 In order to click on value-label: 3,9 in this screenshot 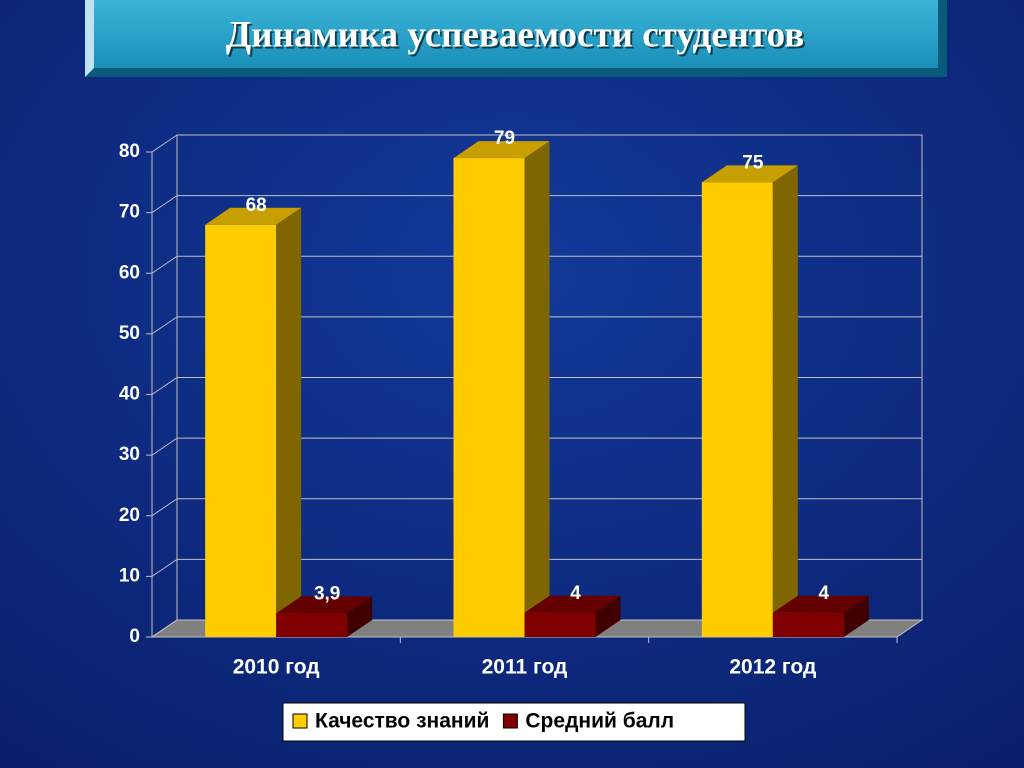, I will do `click(327, 593)`.